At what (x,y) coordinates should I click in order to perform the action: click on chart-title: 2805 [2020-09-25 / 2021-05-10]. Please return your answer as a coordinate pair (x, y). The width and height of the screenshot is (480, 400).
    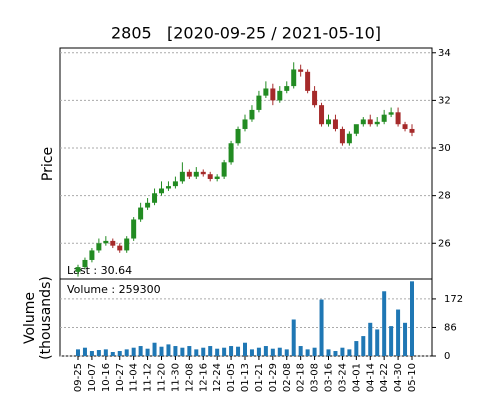
    Looking at the image, I should click on (246, 33).